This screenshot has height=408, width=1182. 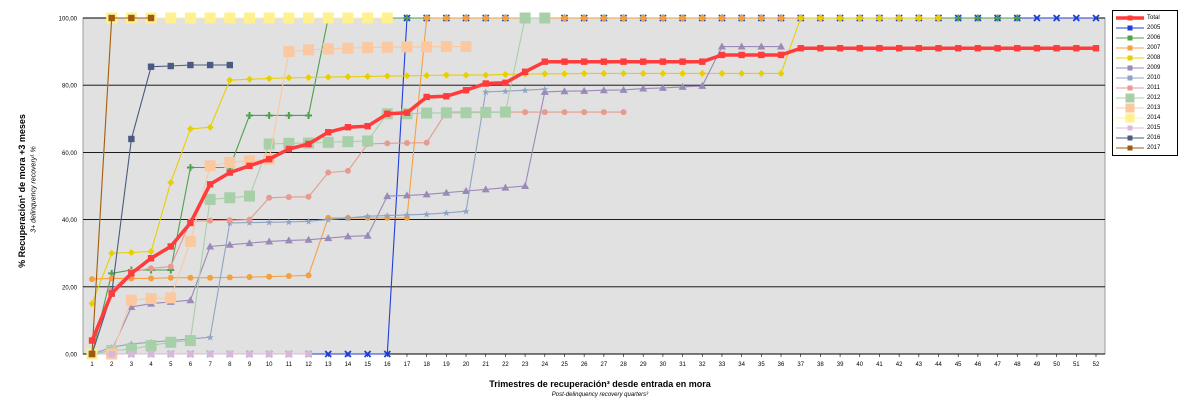 What do you see at coordinates (978, 365) in the screenshot?
I see `x-tick-label: 46` at bounding box center [978, 365].